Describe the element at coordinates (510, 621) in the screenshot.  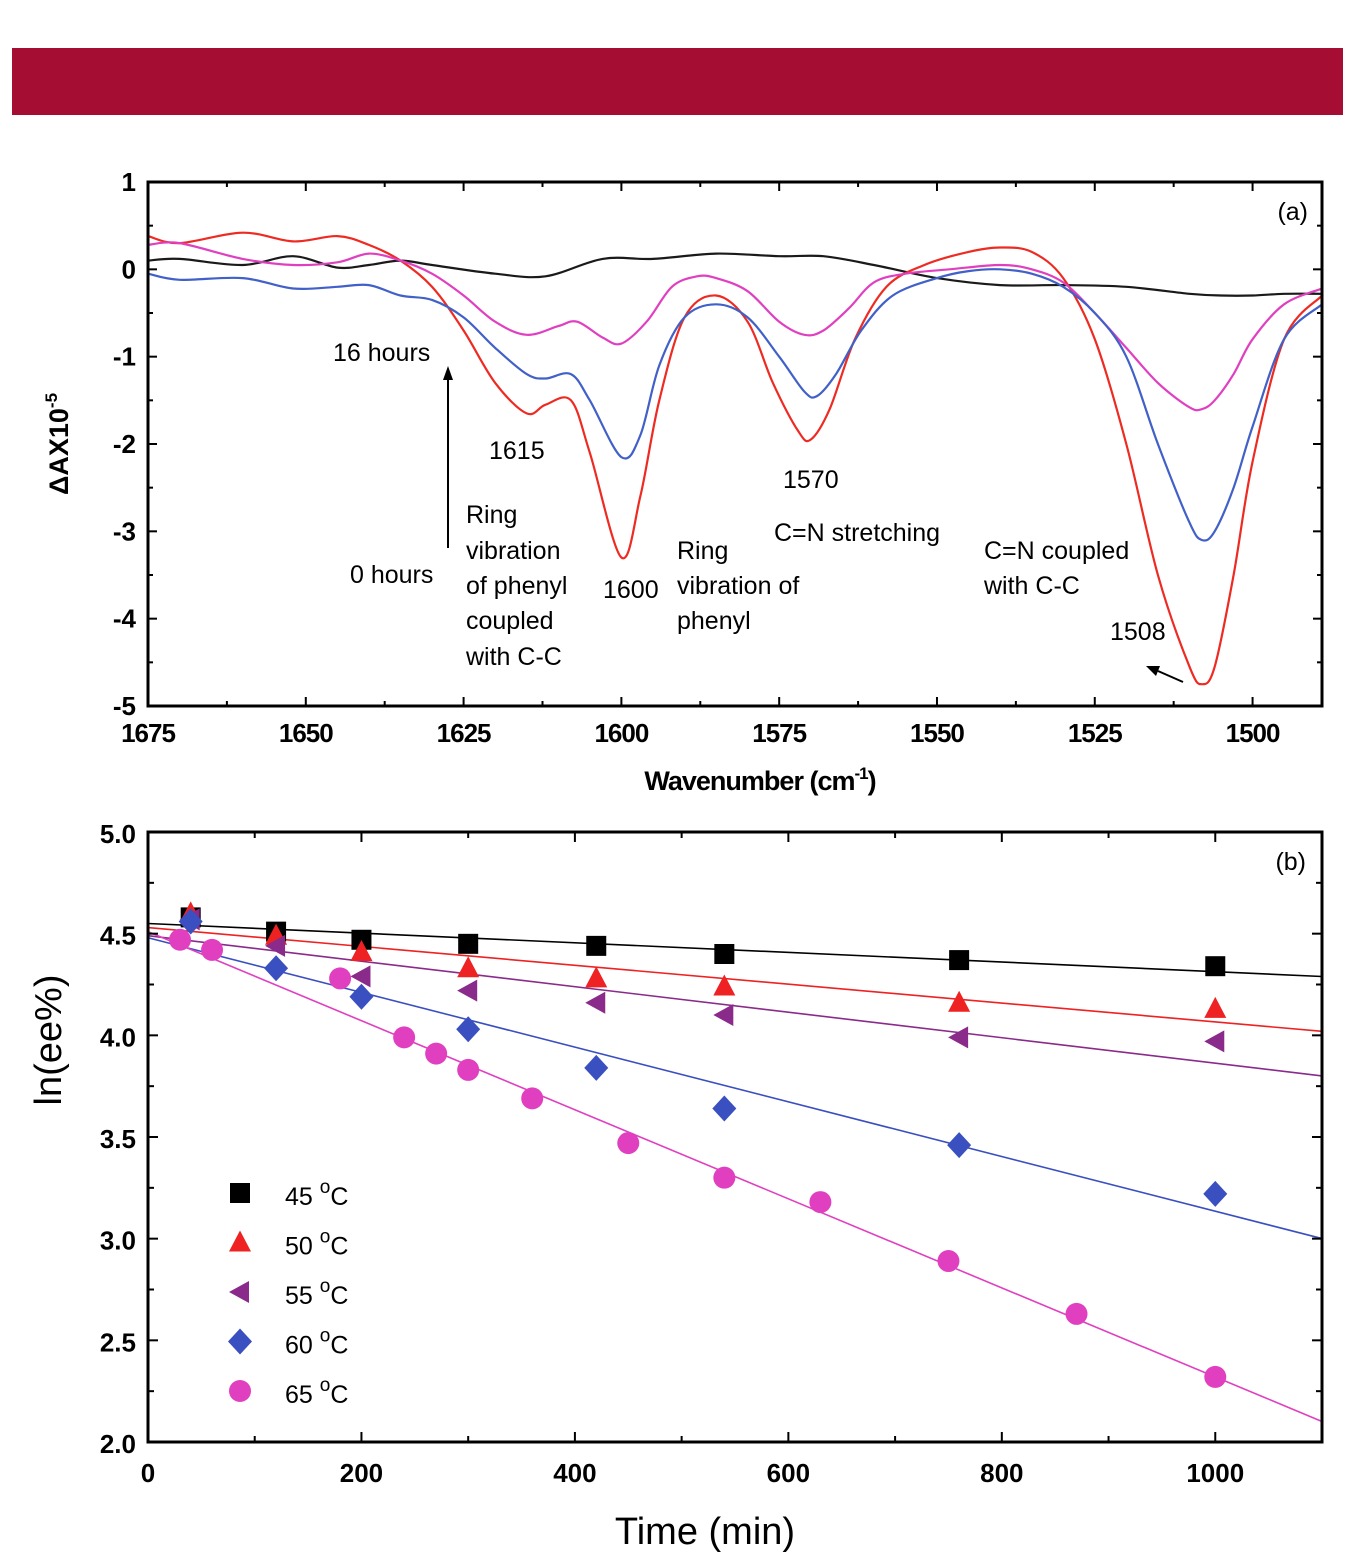
I see `annotation-ring1-line4: coupled` at that location.